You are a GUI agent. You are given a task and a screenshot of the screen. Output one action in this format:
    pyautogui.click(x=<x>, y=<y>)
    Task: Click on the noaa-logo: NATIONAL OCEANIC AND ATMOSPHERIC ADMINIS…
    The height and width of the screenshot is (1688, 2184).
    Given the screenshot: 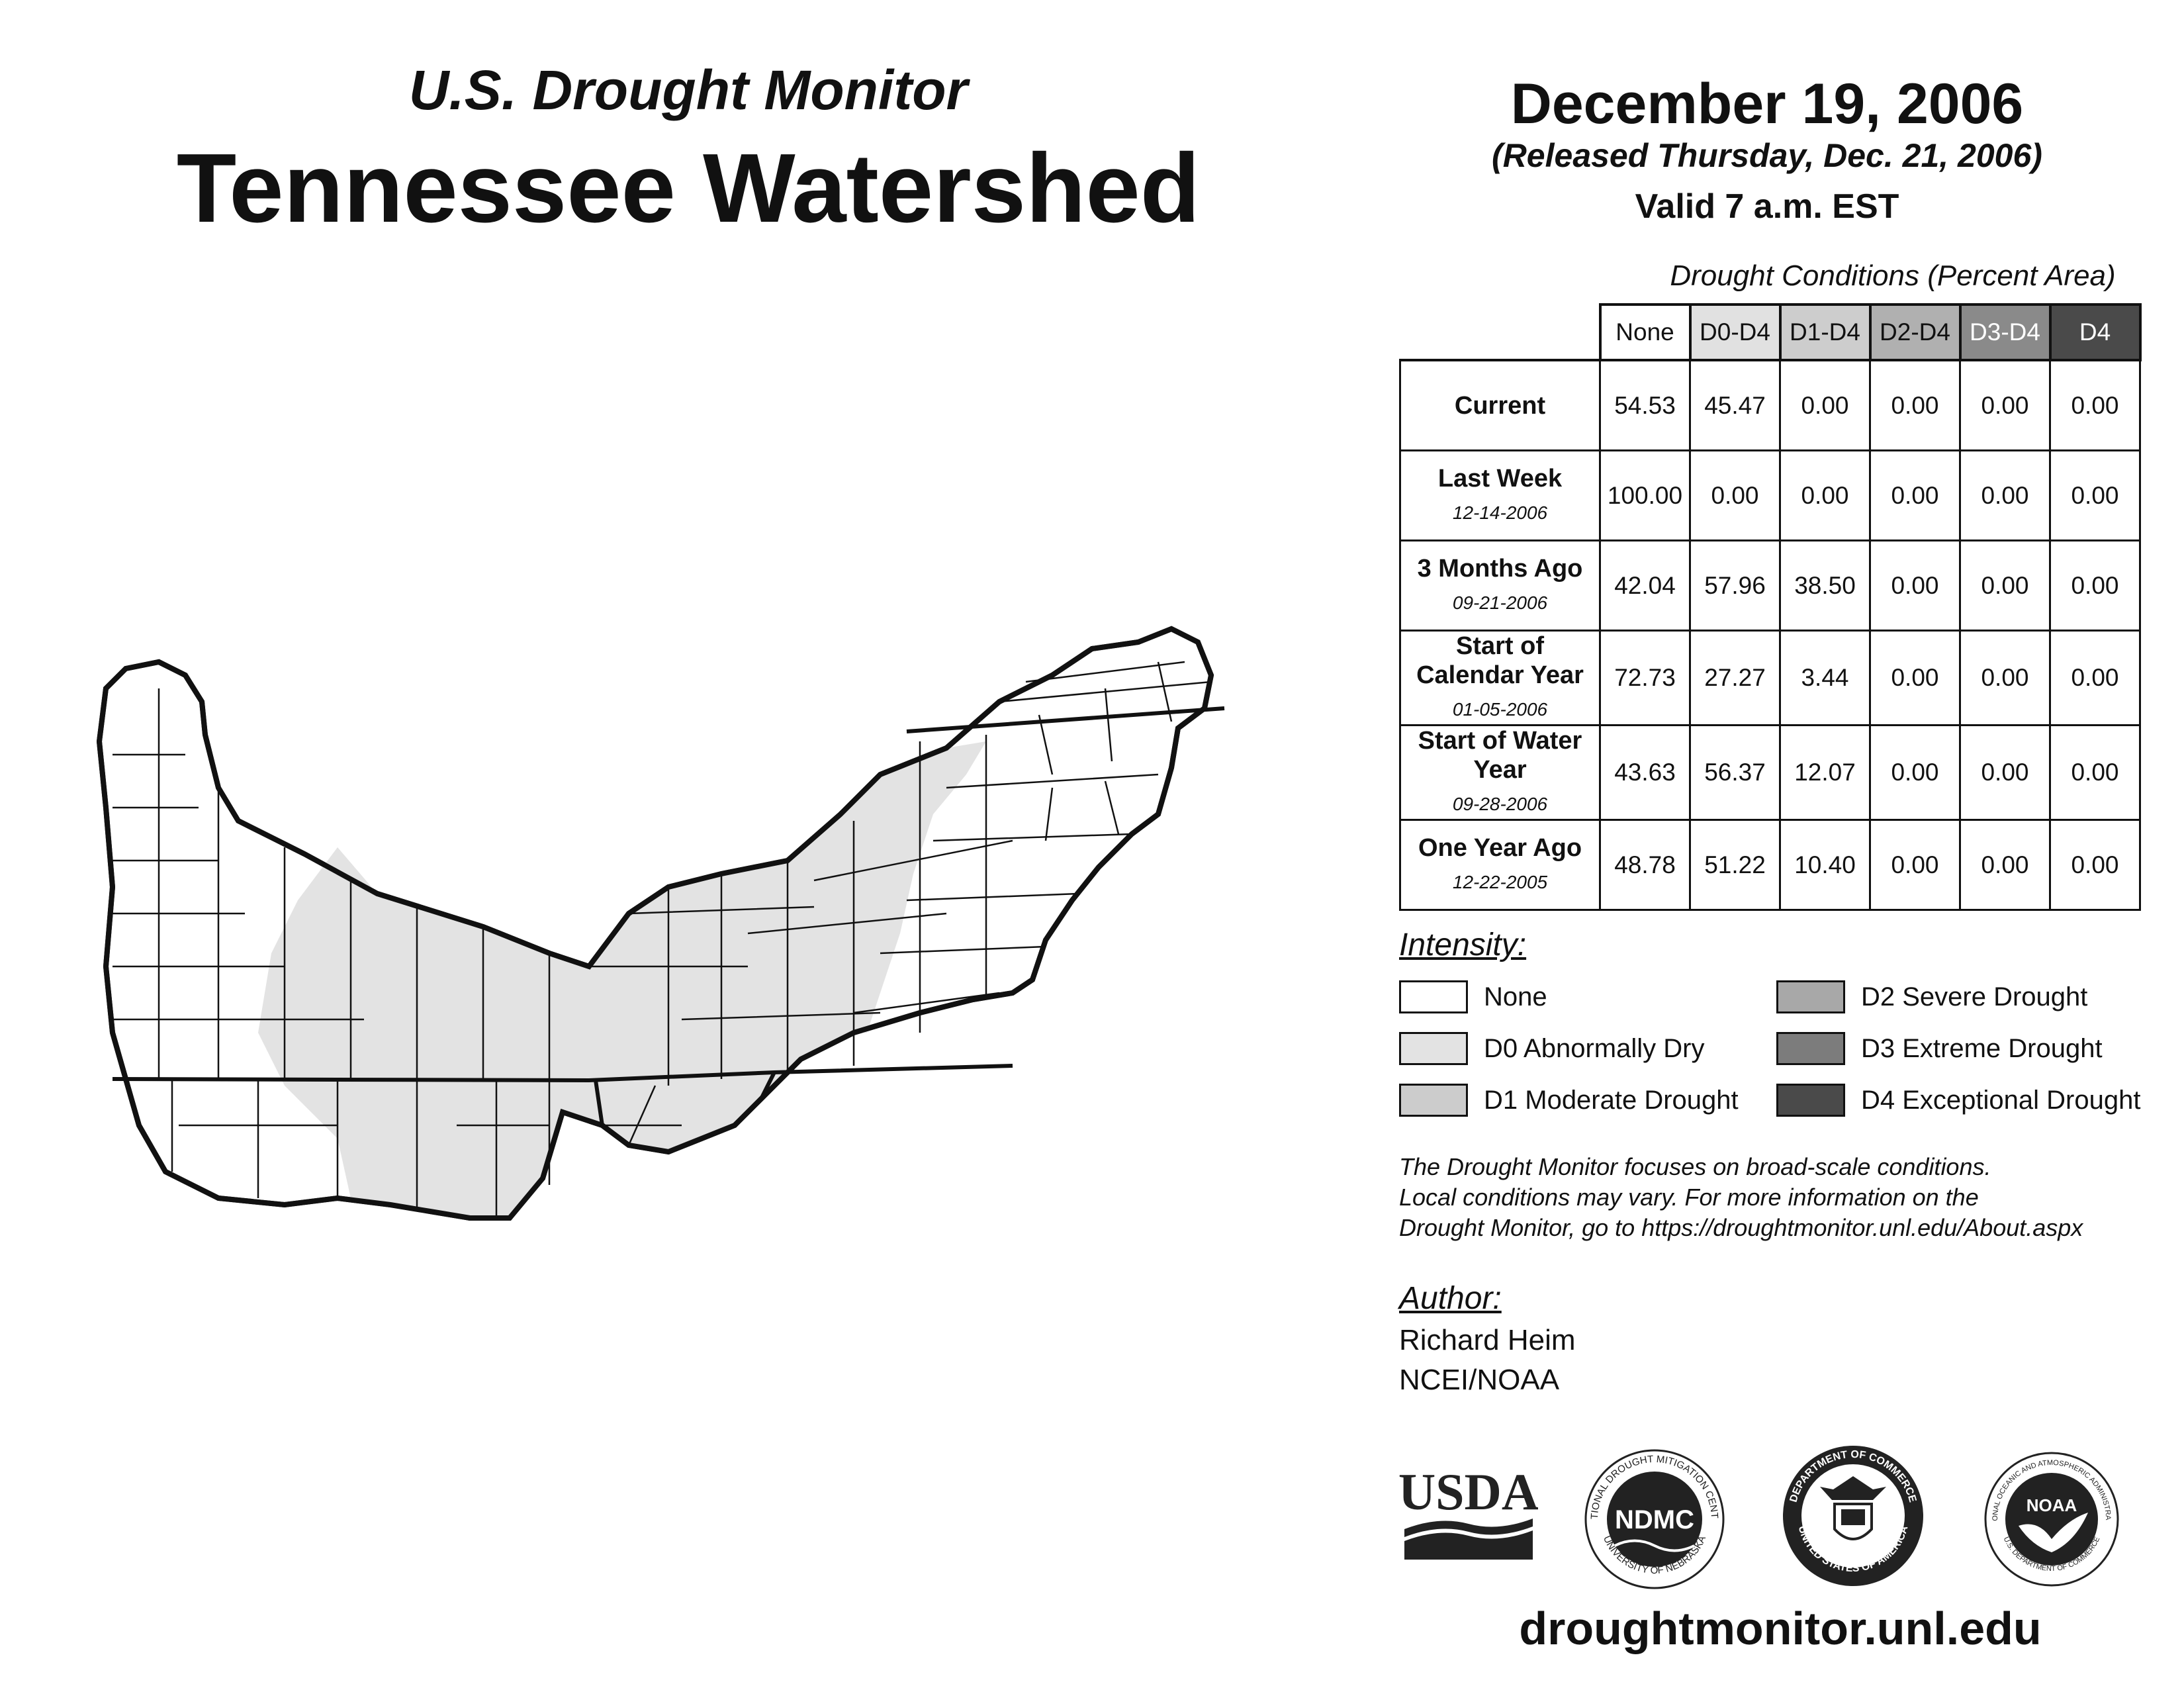 What is the action you would take?
    pyautogui.click(x=2049, y=1516)
    